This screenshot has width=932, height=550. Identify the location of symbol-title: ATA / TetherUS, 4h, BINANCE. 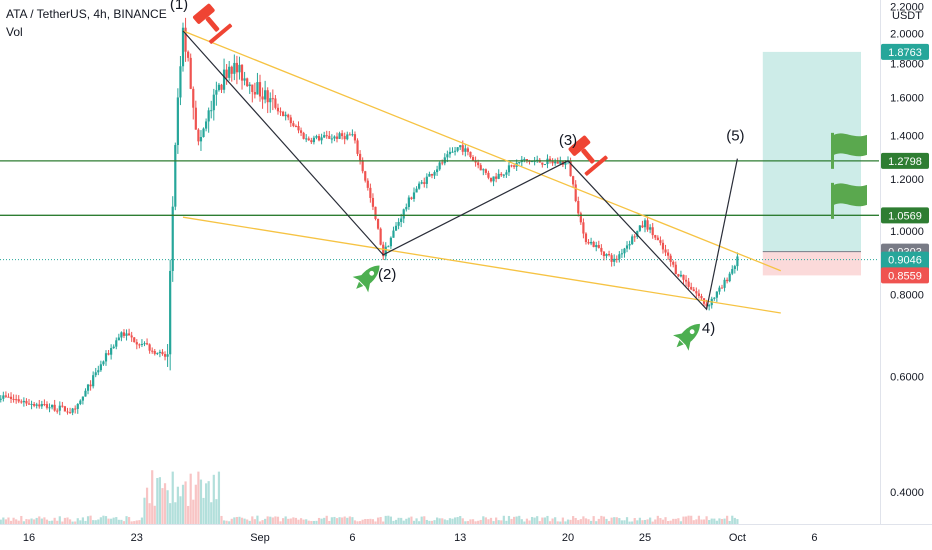
(86, 14).